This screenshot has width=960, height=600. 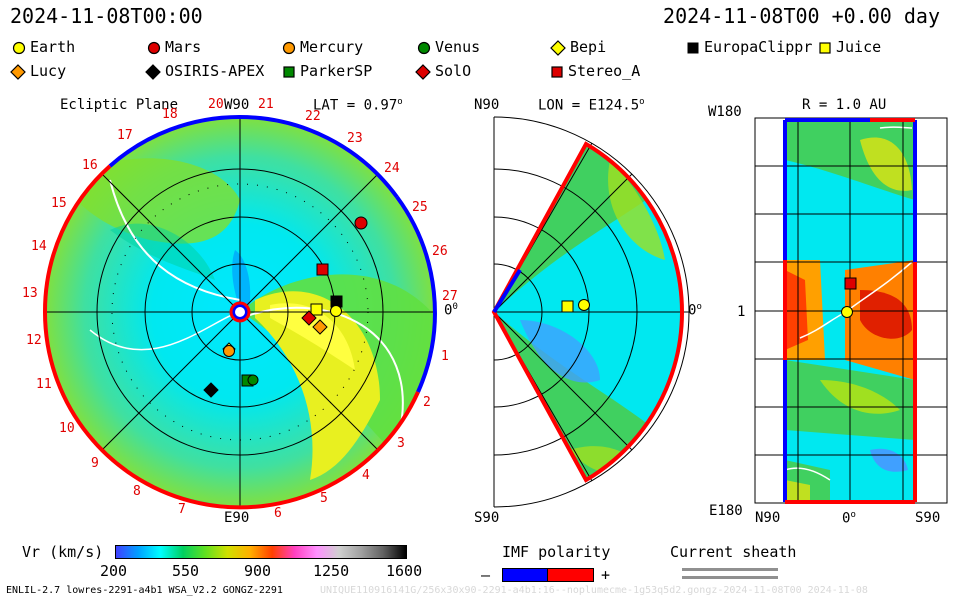 I want to click on colorbar-tick: 200, so click(x=114, y=571).